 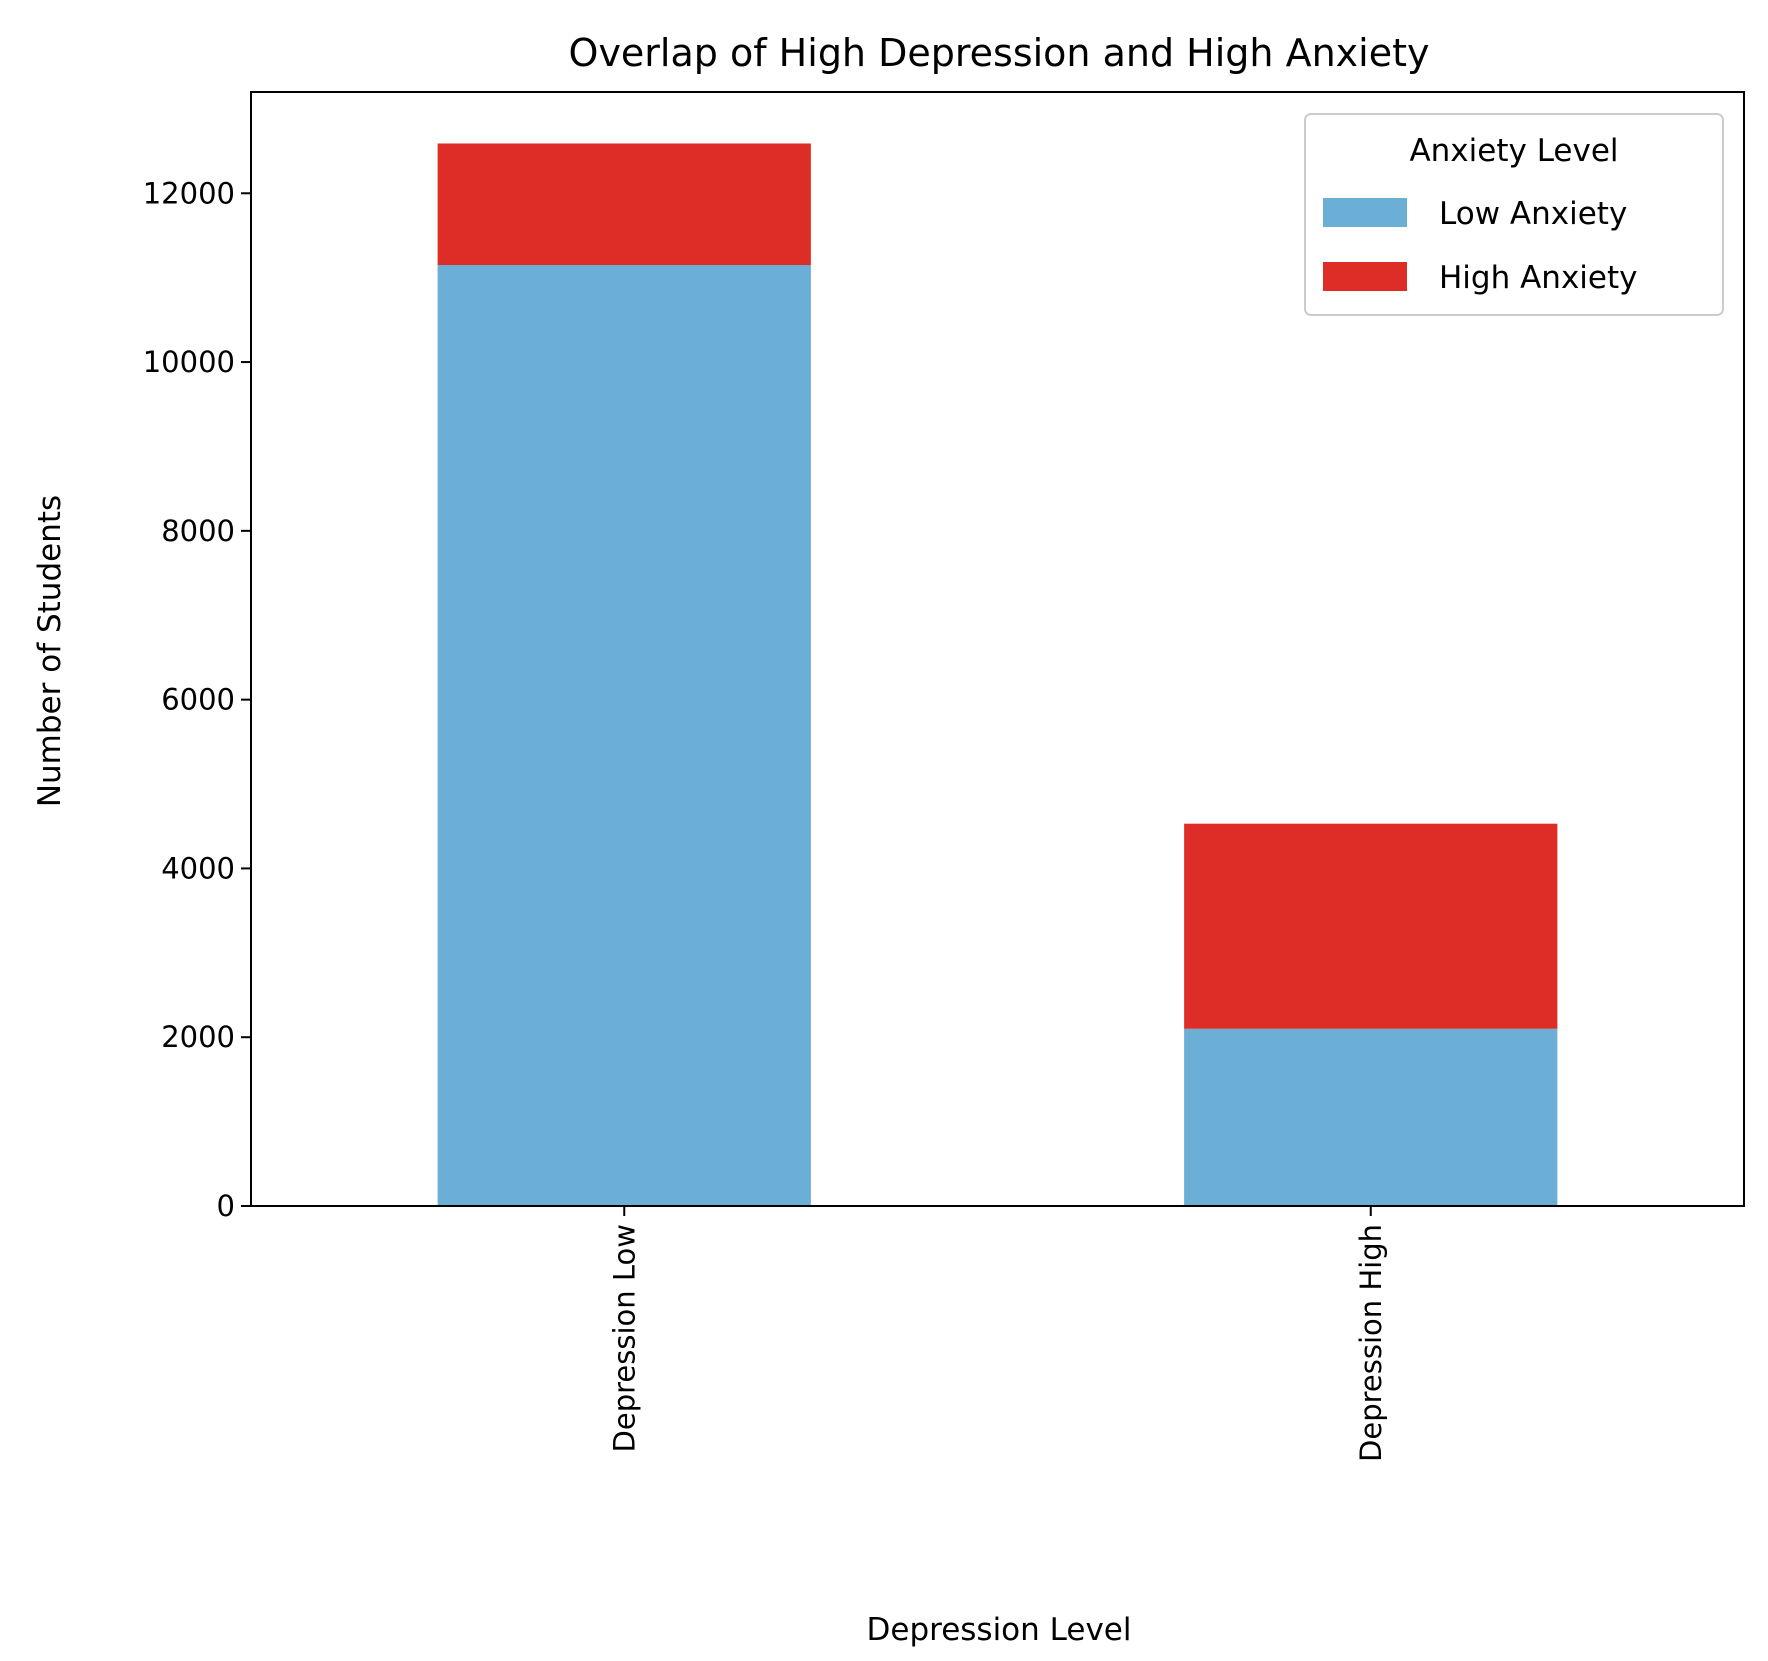 What do you see at coordinates (198, 1037) in the screenshot?
I see `y-tick-label: 2000` at bounding box center [198, 1037].